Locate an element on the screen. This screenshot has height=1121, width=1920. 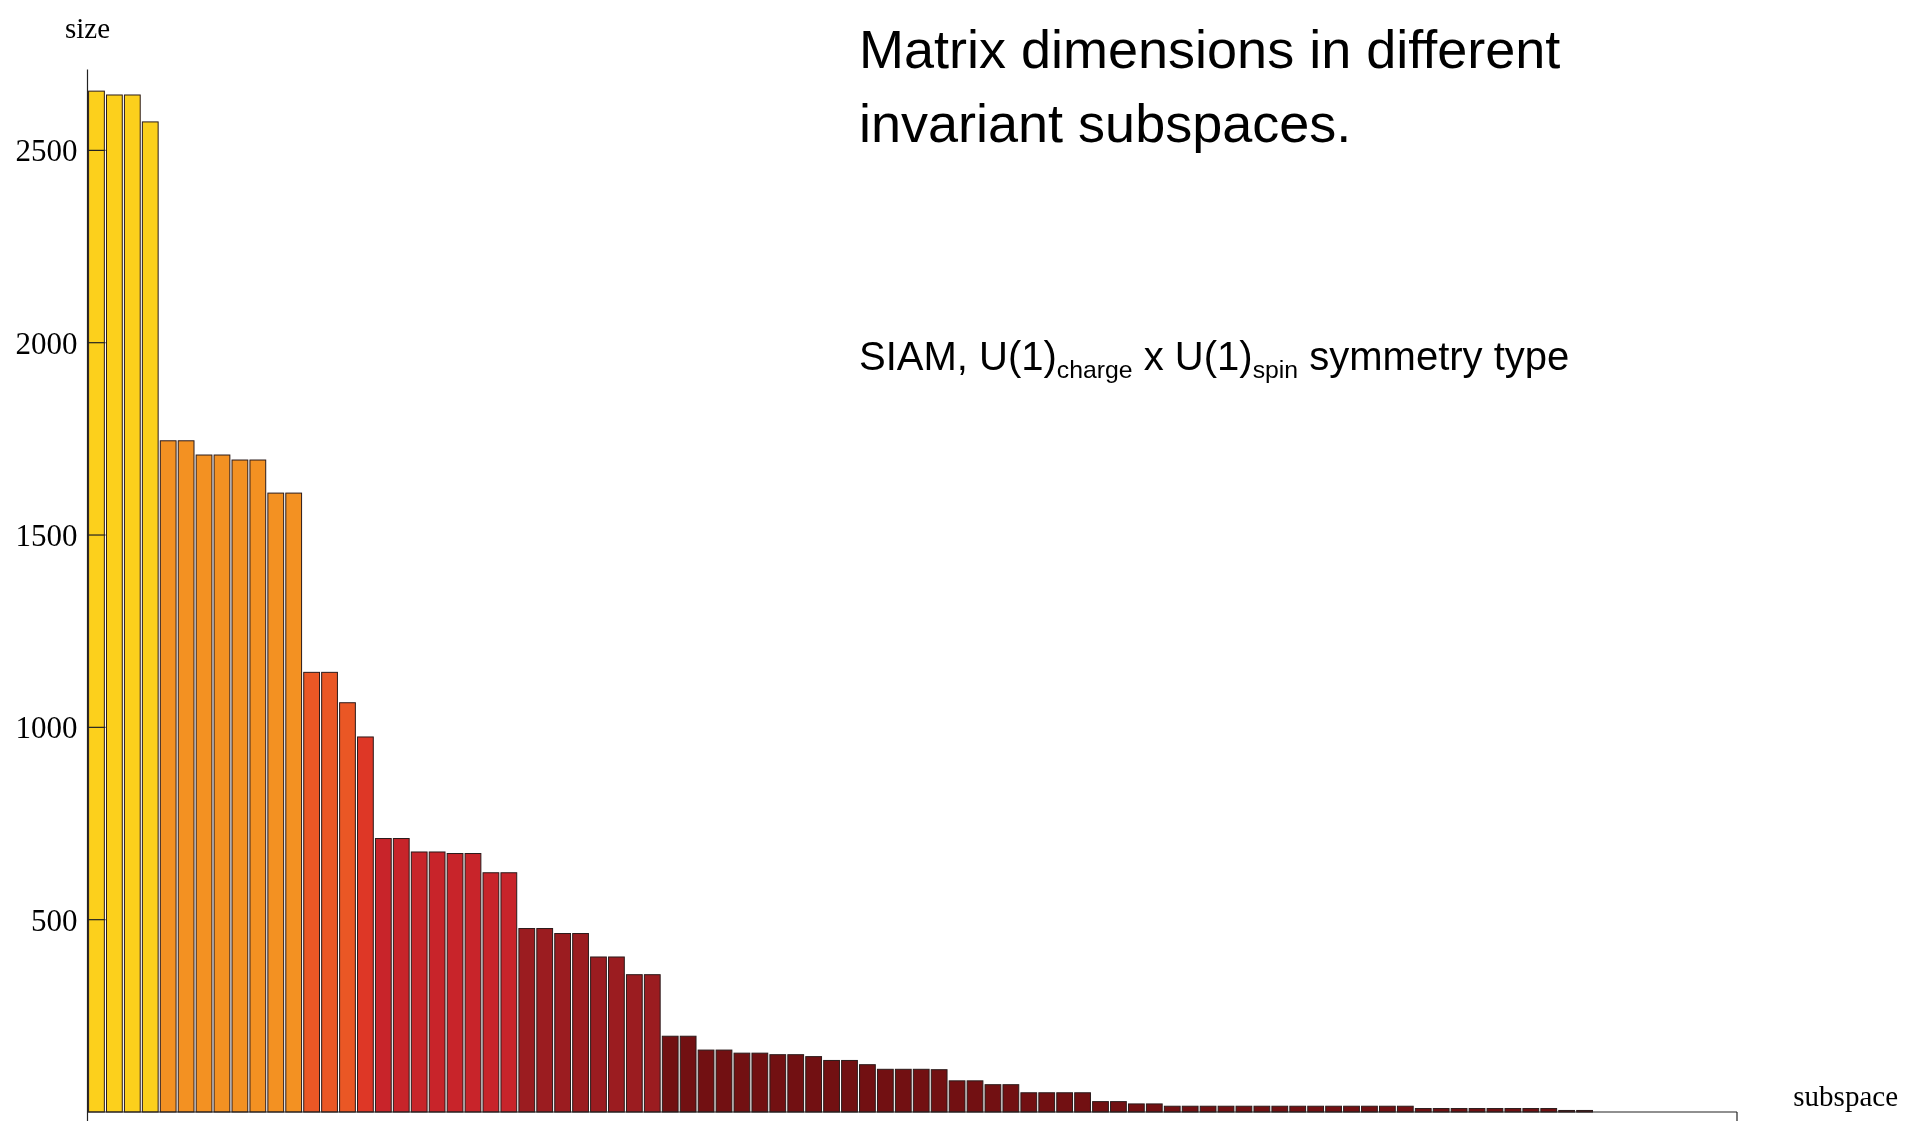
text: SIAM, U(1)$_{charge}$ x U(1)$_{spin}$ symmetry type is located at coordinates (1214, 358).